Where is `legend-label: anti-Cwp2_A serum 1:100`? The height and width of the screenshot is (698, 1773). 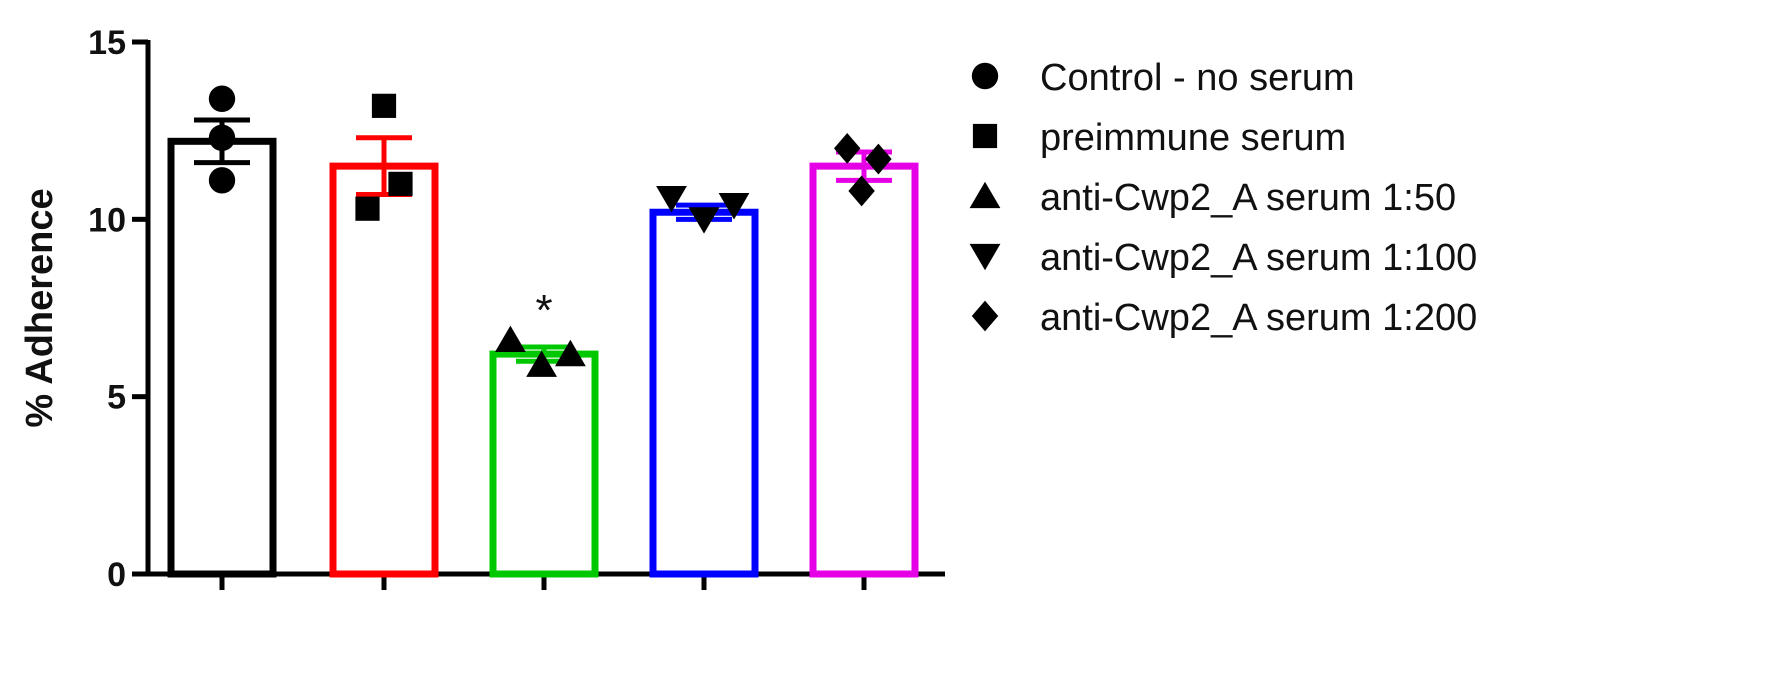 legend-label: anti-Cwp2_A serum 1:100 is located at coordinates (1258, 258).